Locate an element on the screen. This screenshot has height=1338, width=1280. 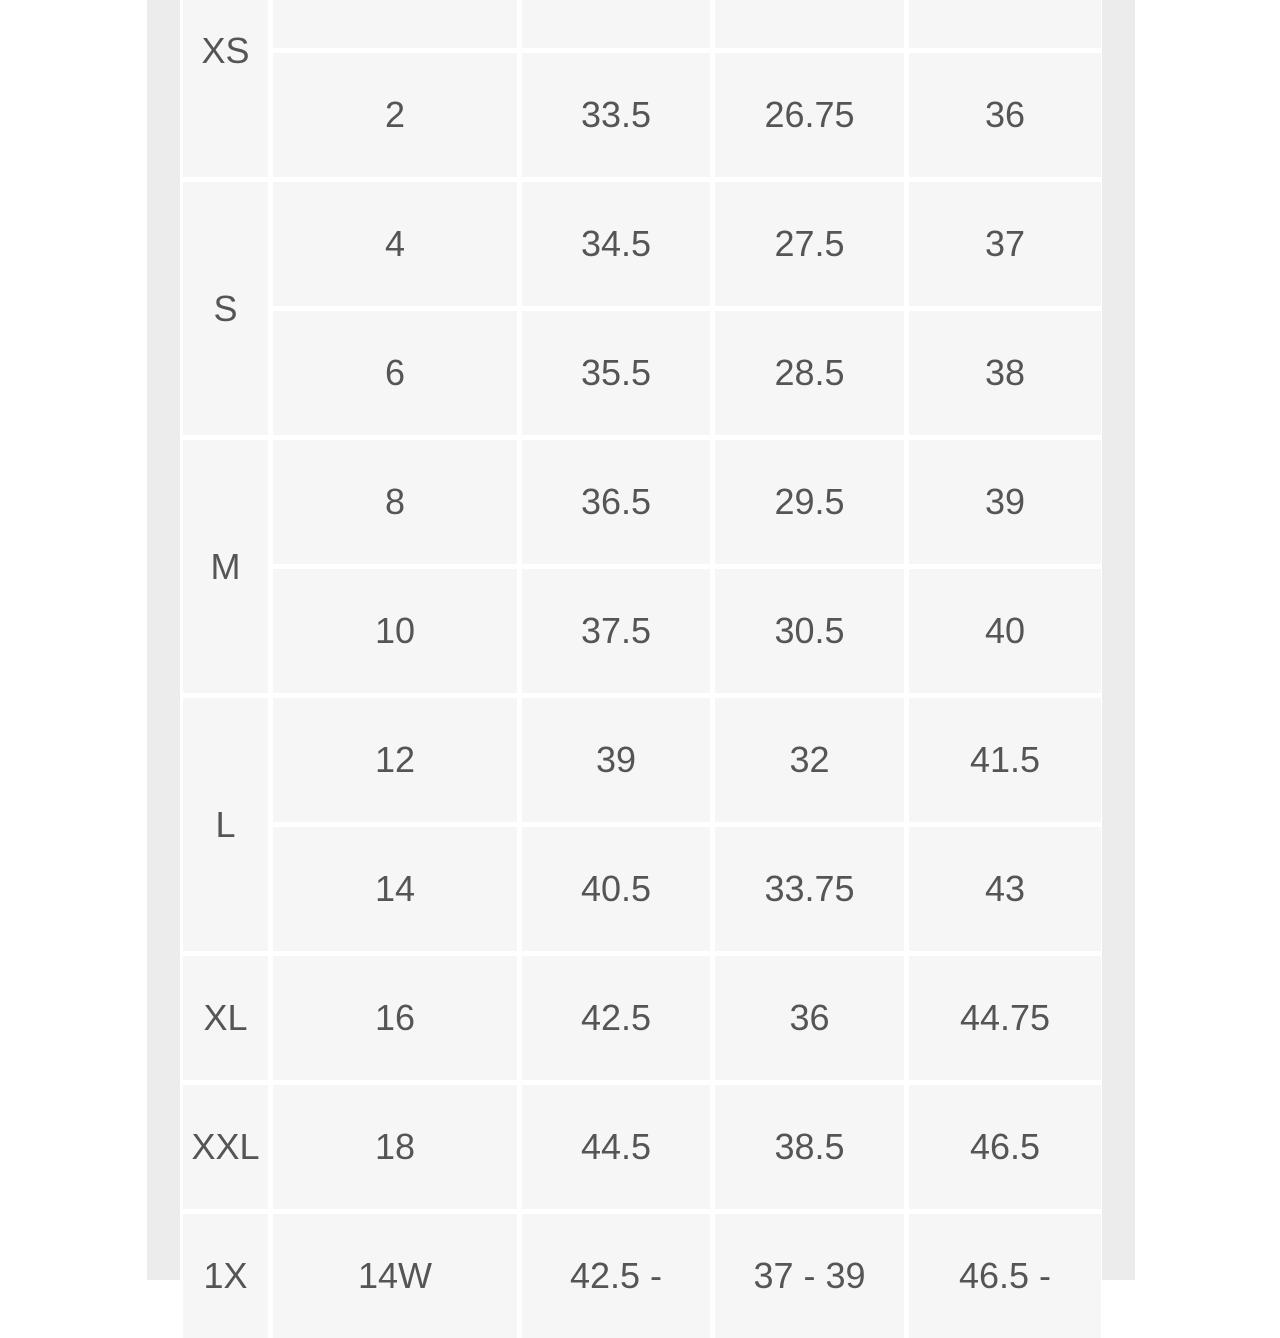
waist-cell: 38.5 is located at coordinates (809, 1147).